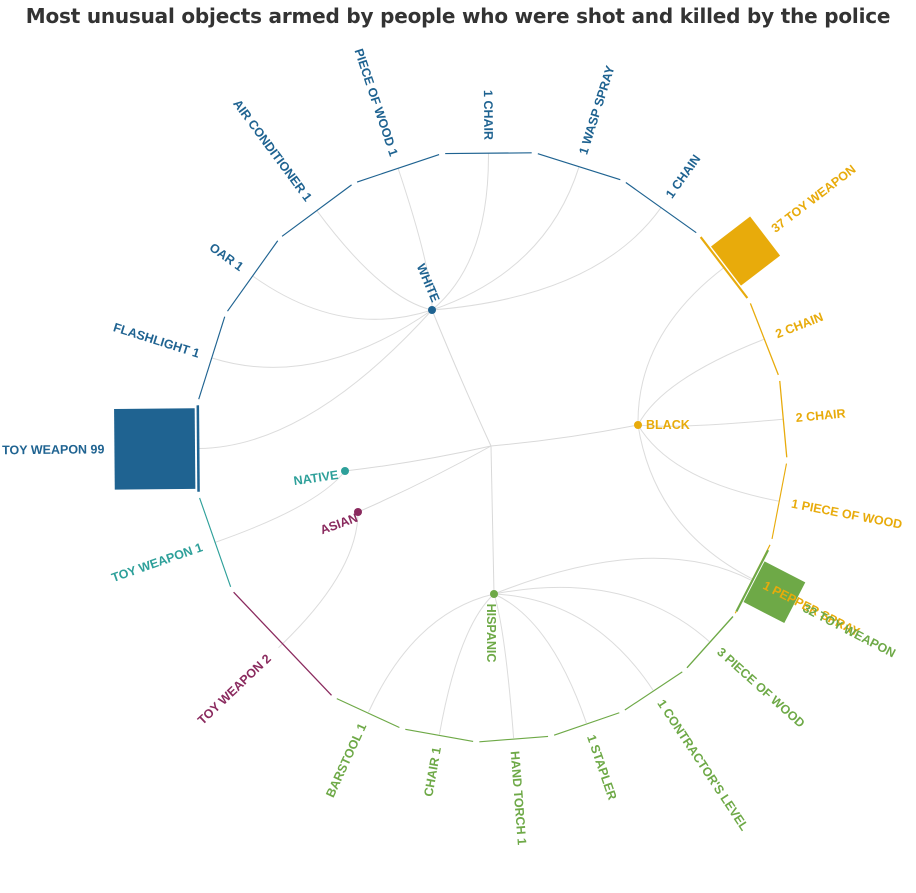 The image size is (916, 893). What do you see at coordinates (846, 514) in the screenshot?
I see `node-black-piece-of-wood-label: 1 PIECE OF WOOD` at bounding box center [846, 514].